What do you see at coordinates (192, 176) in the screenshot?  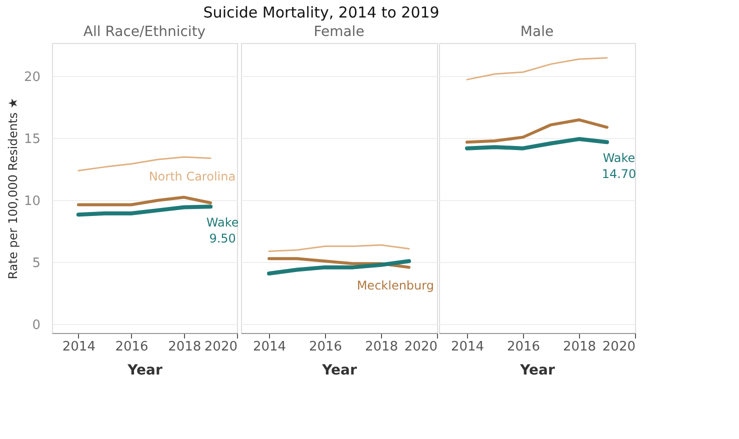 I see `series-label: North Carolina` at bounding box center [192, 176].